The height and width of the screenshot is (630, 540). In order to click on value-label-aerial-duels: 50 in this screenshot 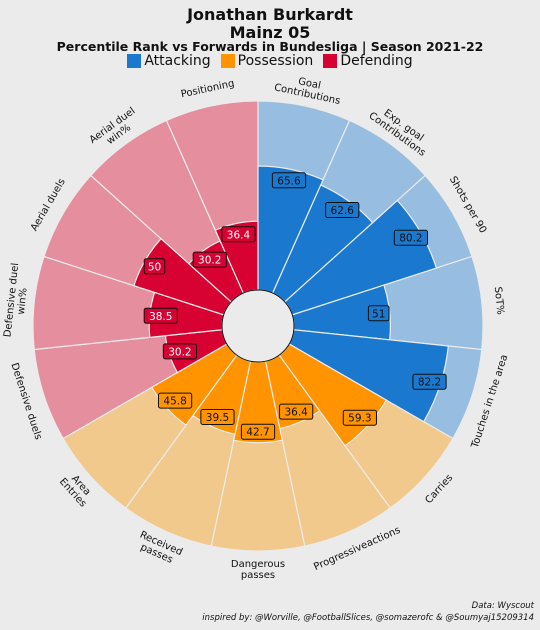, I will do `click(154, 266)`.